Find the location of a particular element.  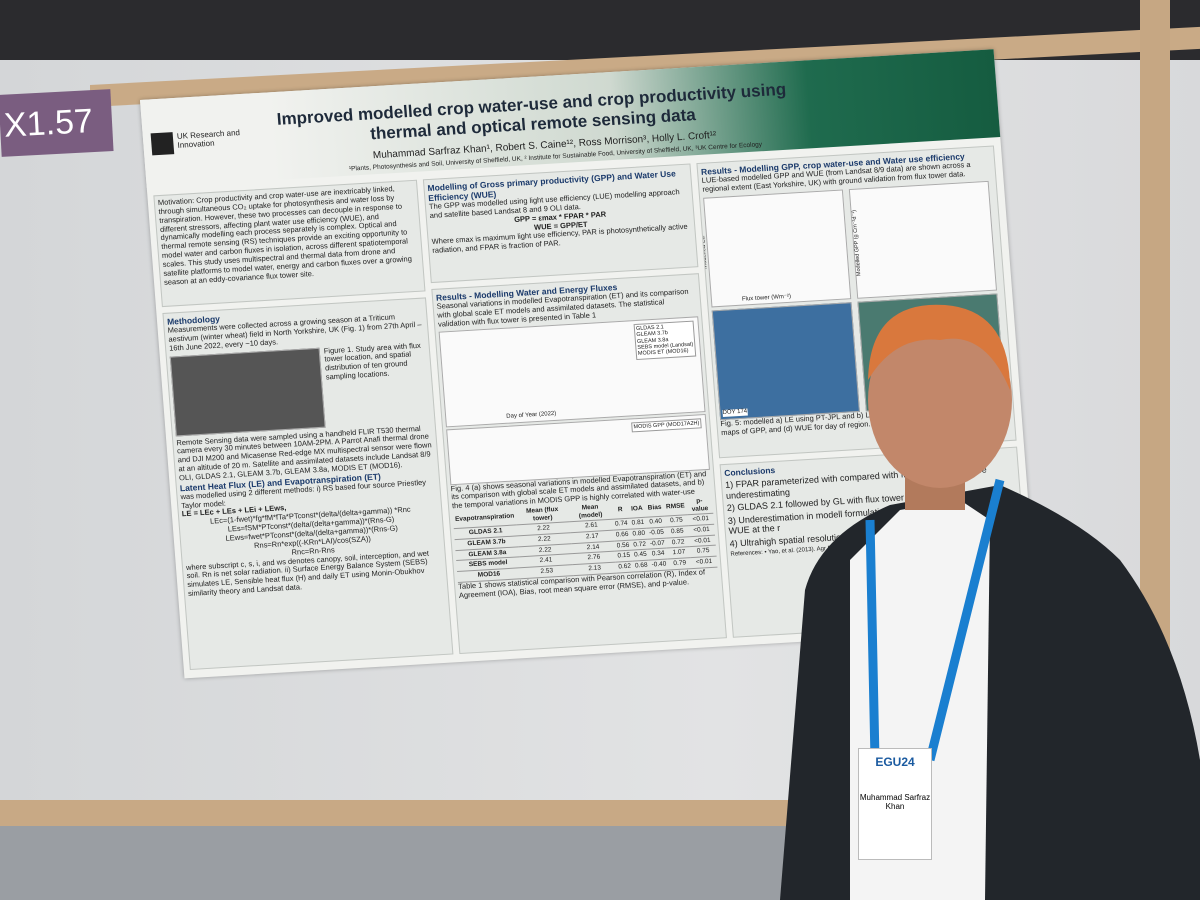

badge: EGU24 Muhammad Sarfraz Khan is located at coordinates (895, 804).